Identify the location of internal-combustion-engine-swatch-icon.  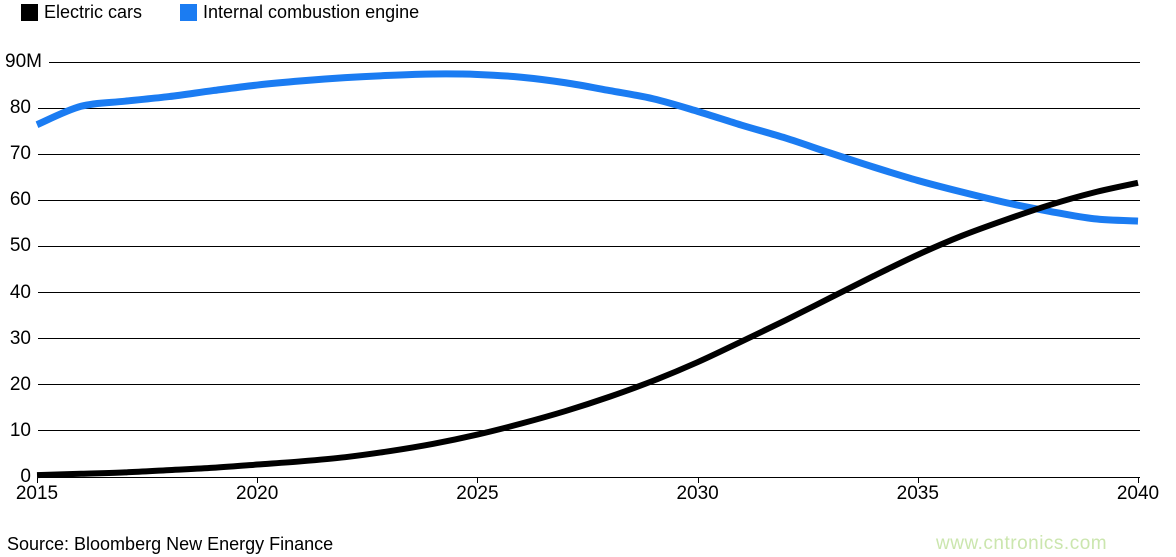
(189, 12).